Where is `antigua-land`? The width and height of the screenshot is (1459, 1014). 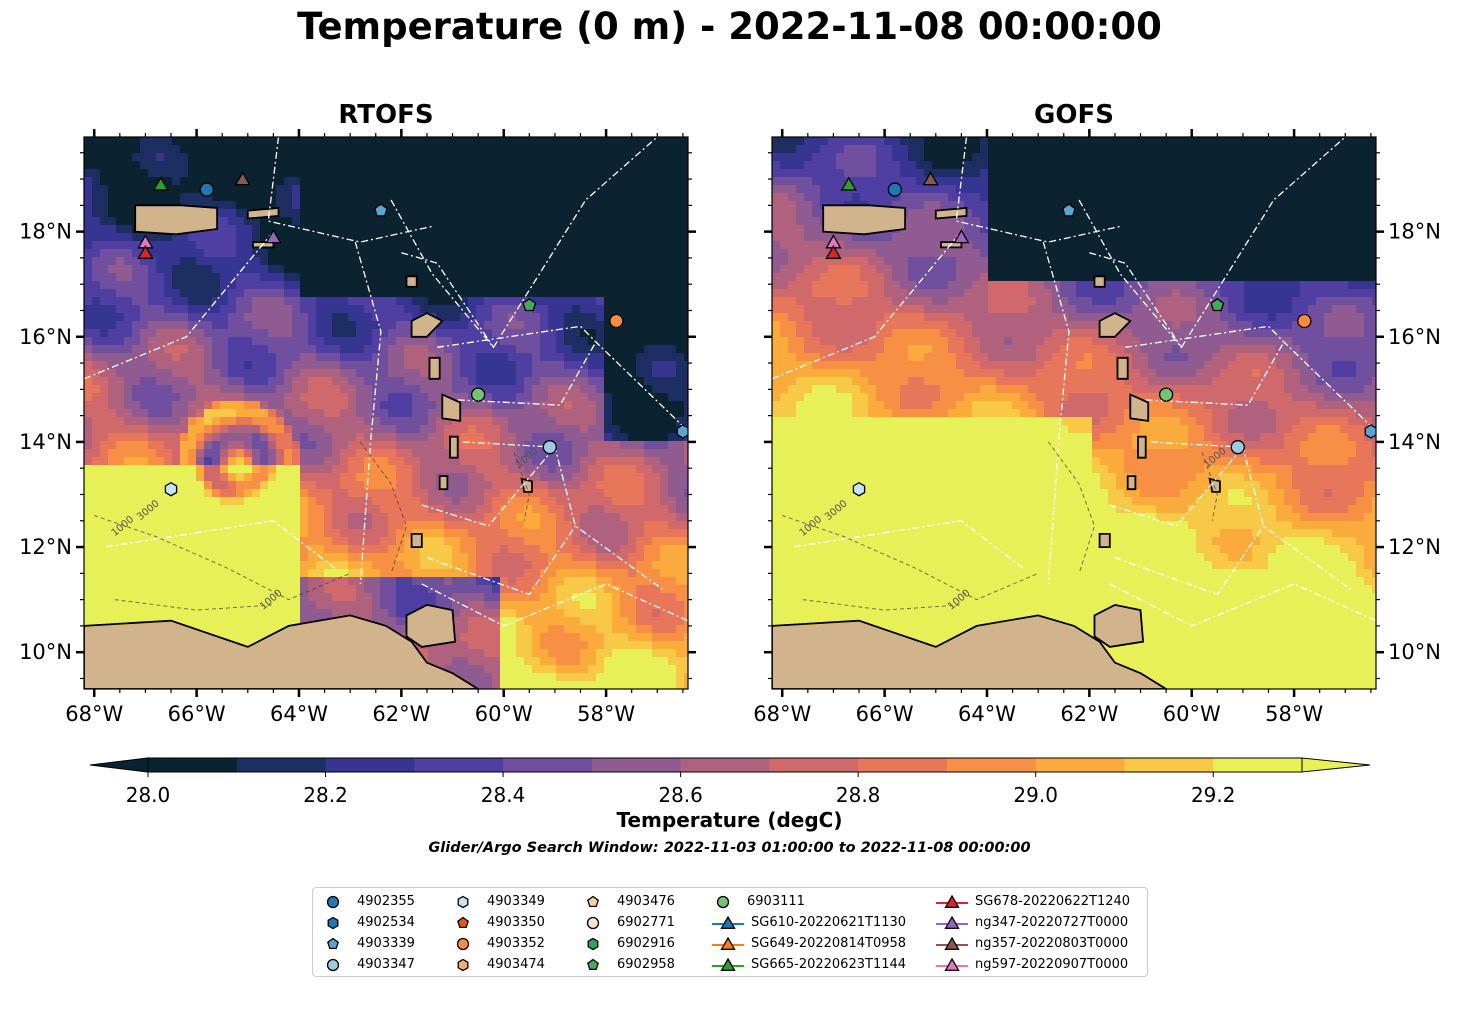
antigua-land is located at coordinates (411, 281).